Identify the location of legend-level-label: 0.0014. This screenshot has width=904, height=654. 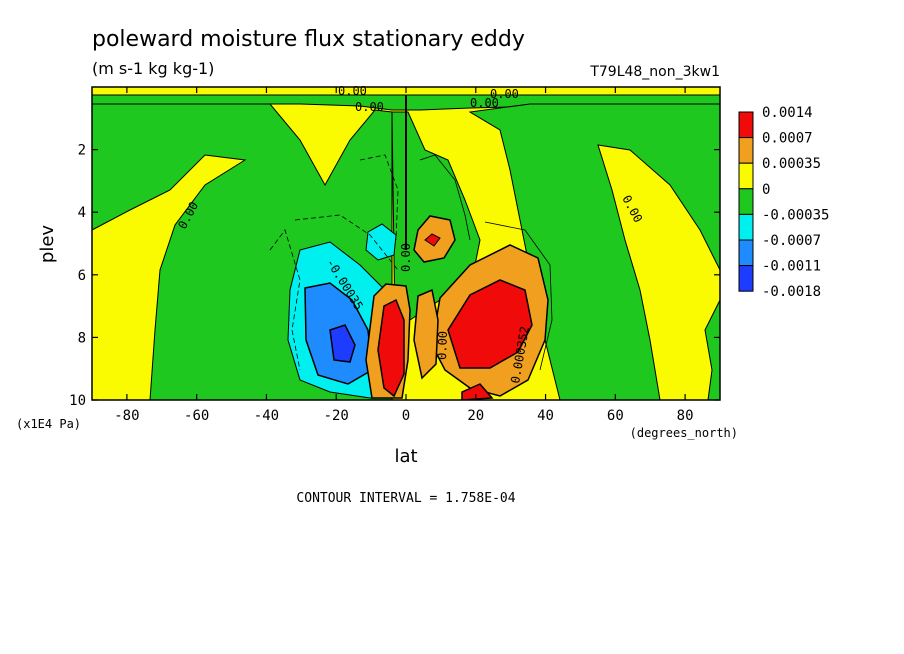
(787, 113).